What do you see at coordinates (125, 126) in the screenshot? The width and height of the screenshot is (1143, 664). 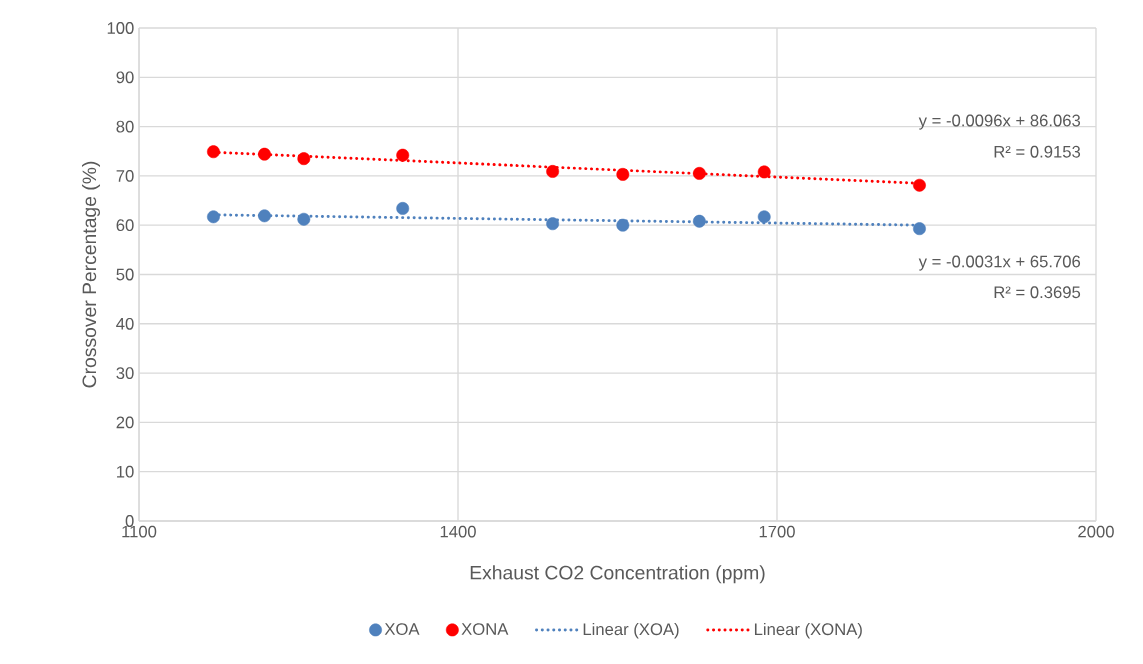 I see `y-tick-label: 80` at bounding box center [125, 126].